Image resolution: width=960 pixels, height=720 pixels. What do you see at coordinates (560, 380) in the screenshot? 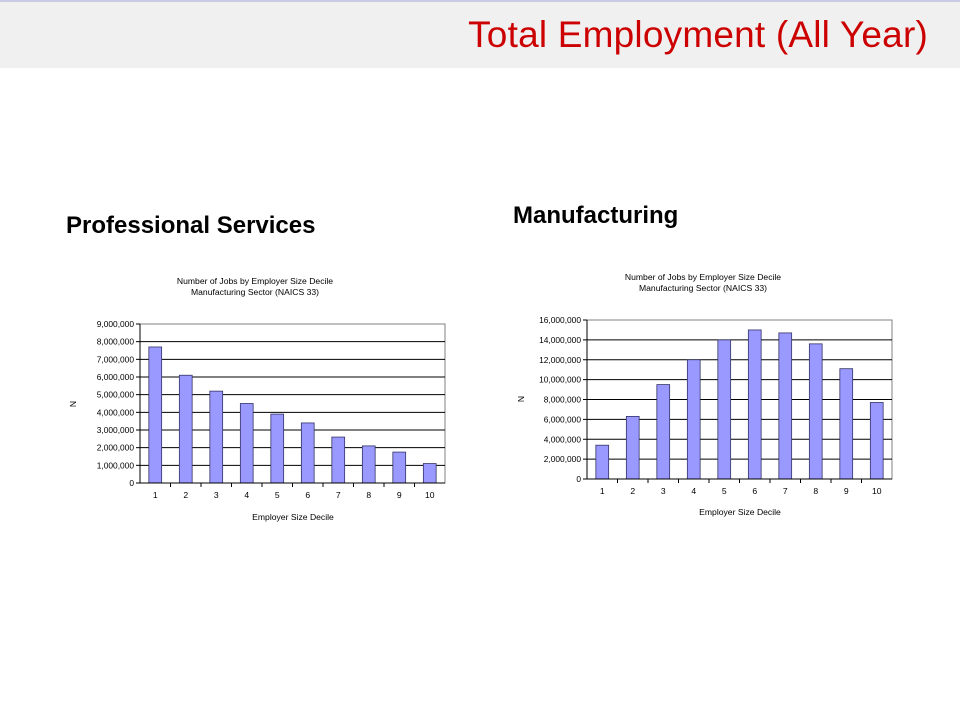
I see `y-tick-label: 10,000,000` at bounding box center [560, 380].